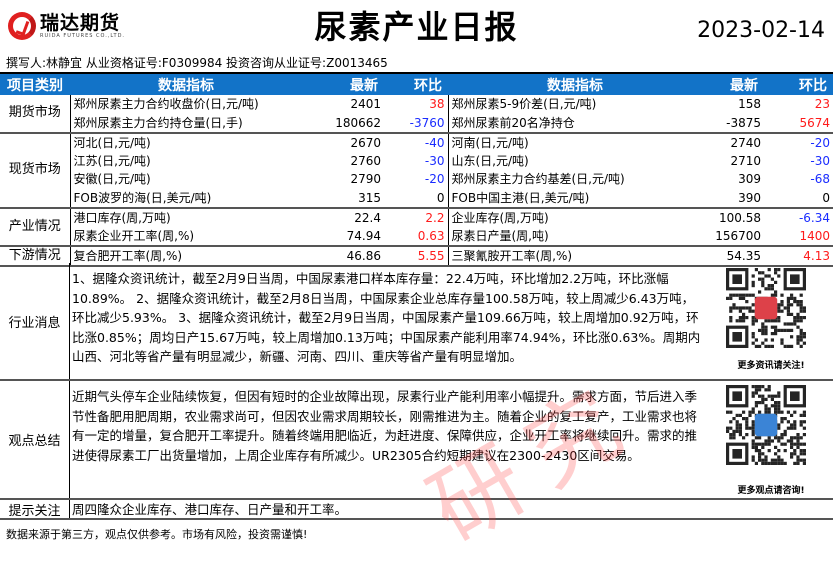 This screenshot has width=833, height=566. Describe the element at coordinates (538, 179) in the screenshot. I see `indicator-name: 郑州尿素主力合约基差(日,元/吨)` at that location.